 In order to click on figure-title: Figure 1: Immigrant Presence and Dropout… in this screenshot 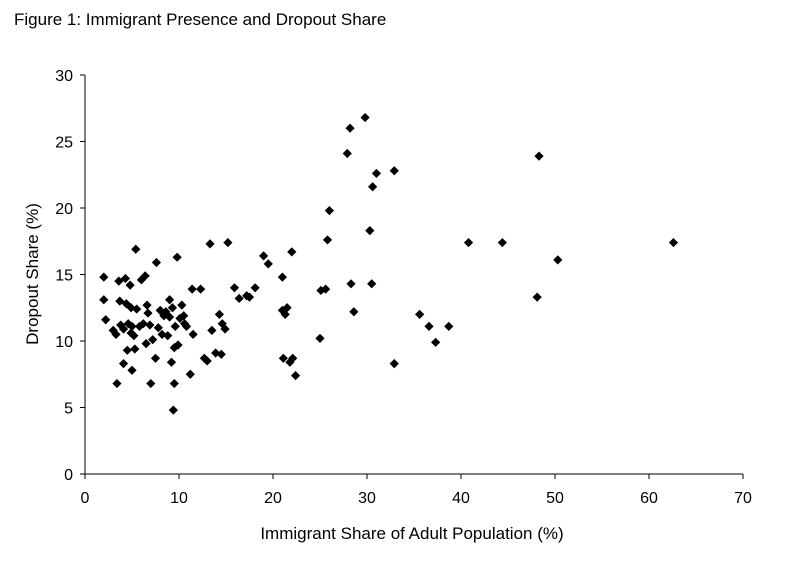, I will do `click(200, 19)`.